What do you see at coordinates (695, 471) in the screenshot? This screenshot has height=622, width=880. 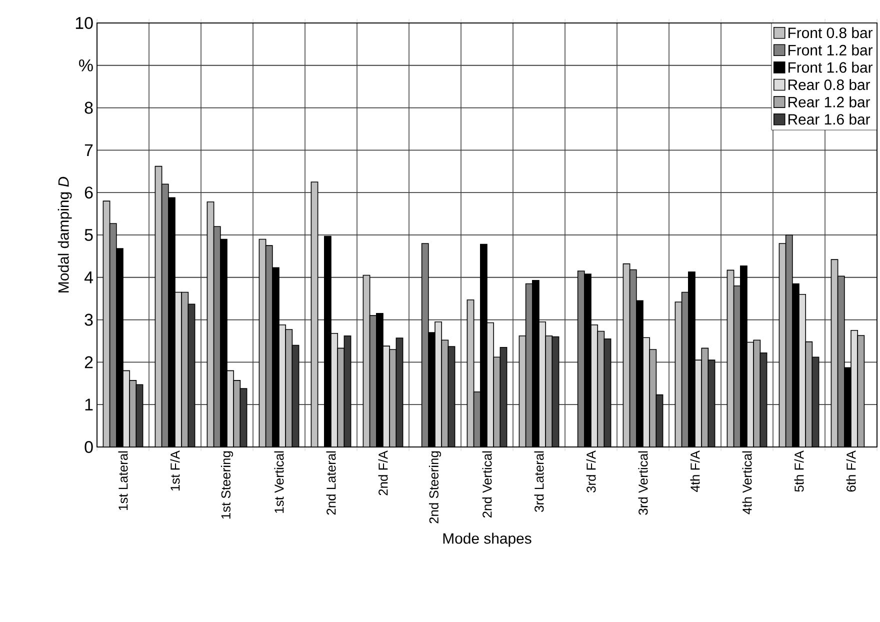 I see `x-tick-label: 4th F/A` at bounding box center [695, 471].